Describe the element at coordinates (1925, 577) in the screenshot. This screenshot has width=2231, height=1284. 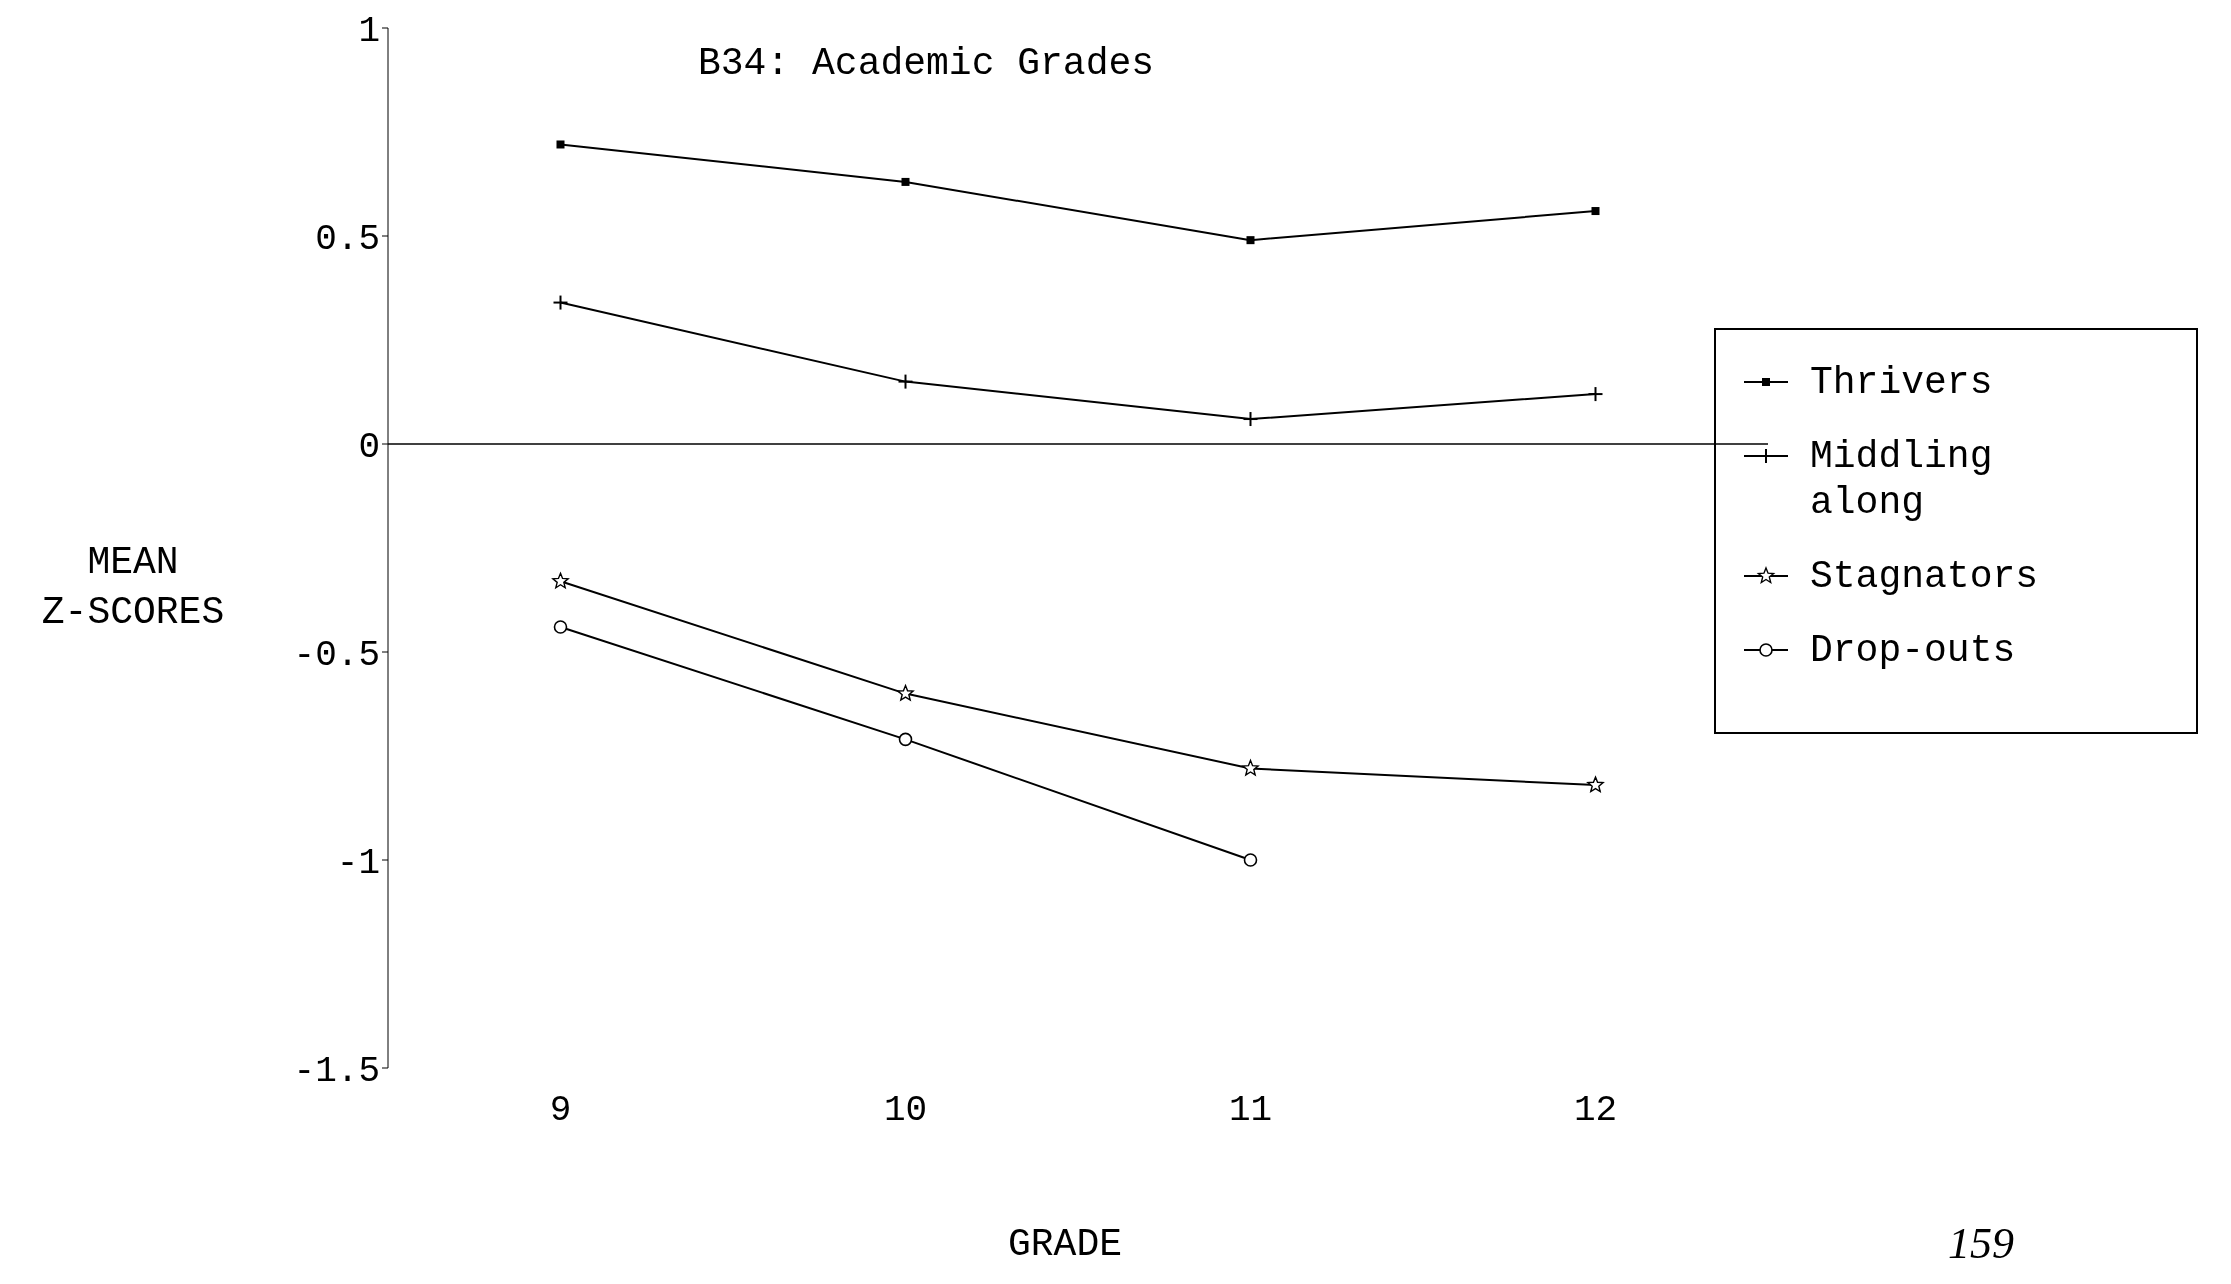
I see `legend-label: Stagnators` at that location.